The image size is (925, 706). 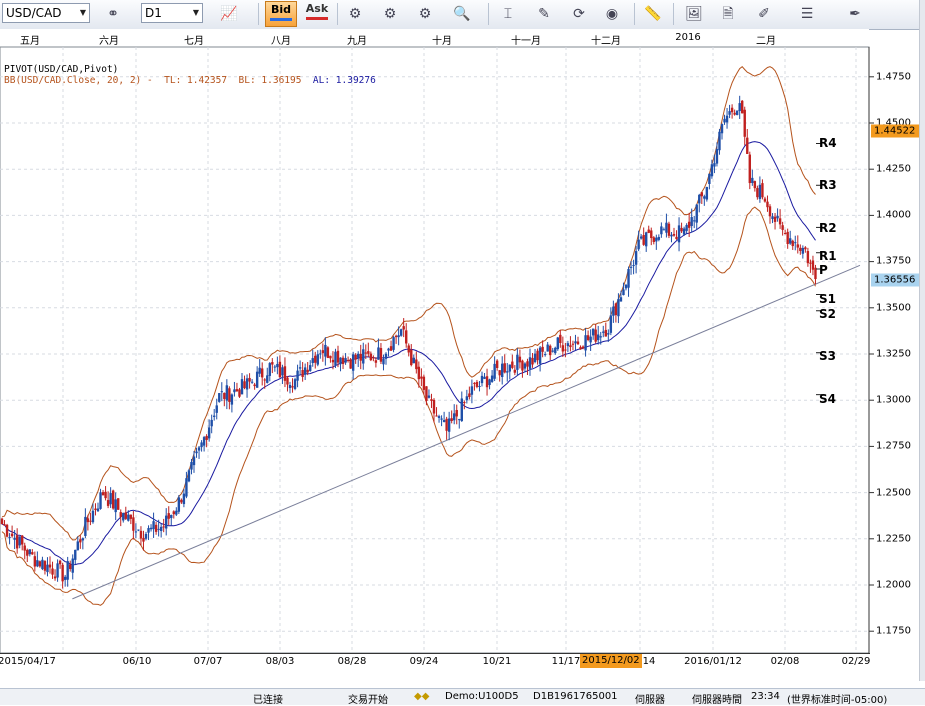 What do you see at coordinates (893, 123) in the screenshot?
I see `price-axis-label: 1.4500` at bounding box center [893, 123].